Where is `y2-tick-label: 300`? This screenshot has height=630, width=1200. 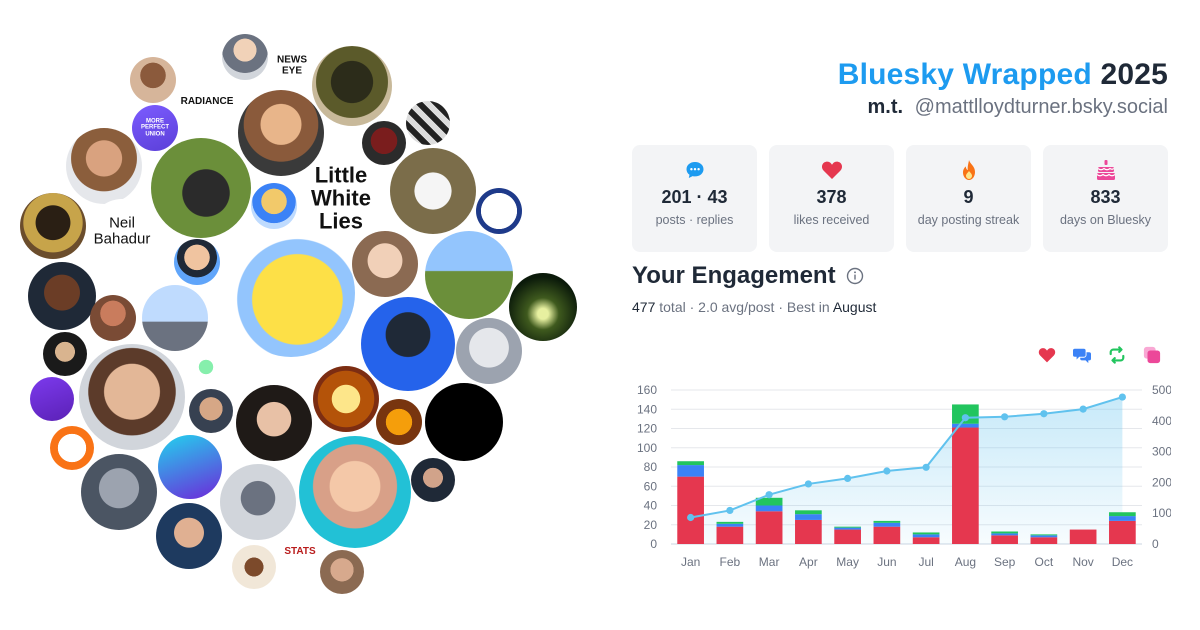
y2-tick-label: 300 is located at coordinates (1161, 452).